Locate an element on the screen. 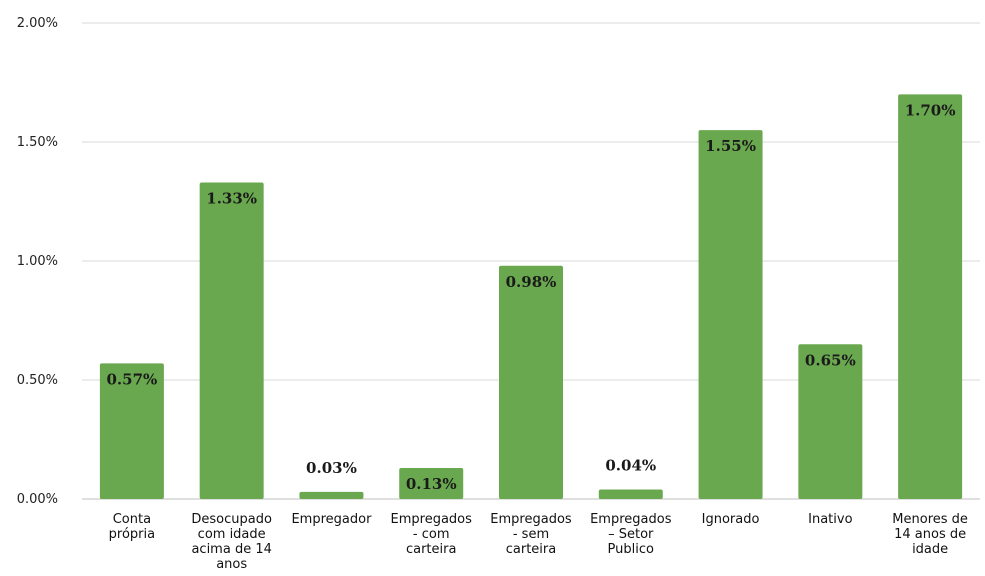 The width and height of the screenshot is (985, 576). category-label: própria is located at coordinates (132, 534).